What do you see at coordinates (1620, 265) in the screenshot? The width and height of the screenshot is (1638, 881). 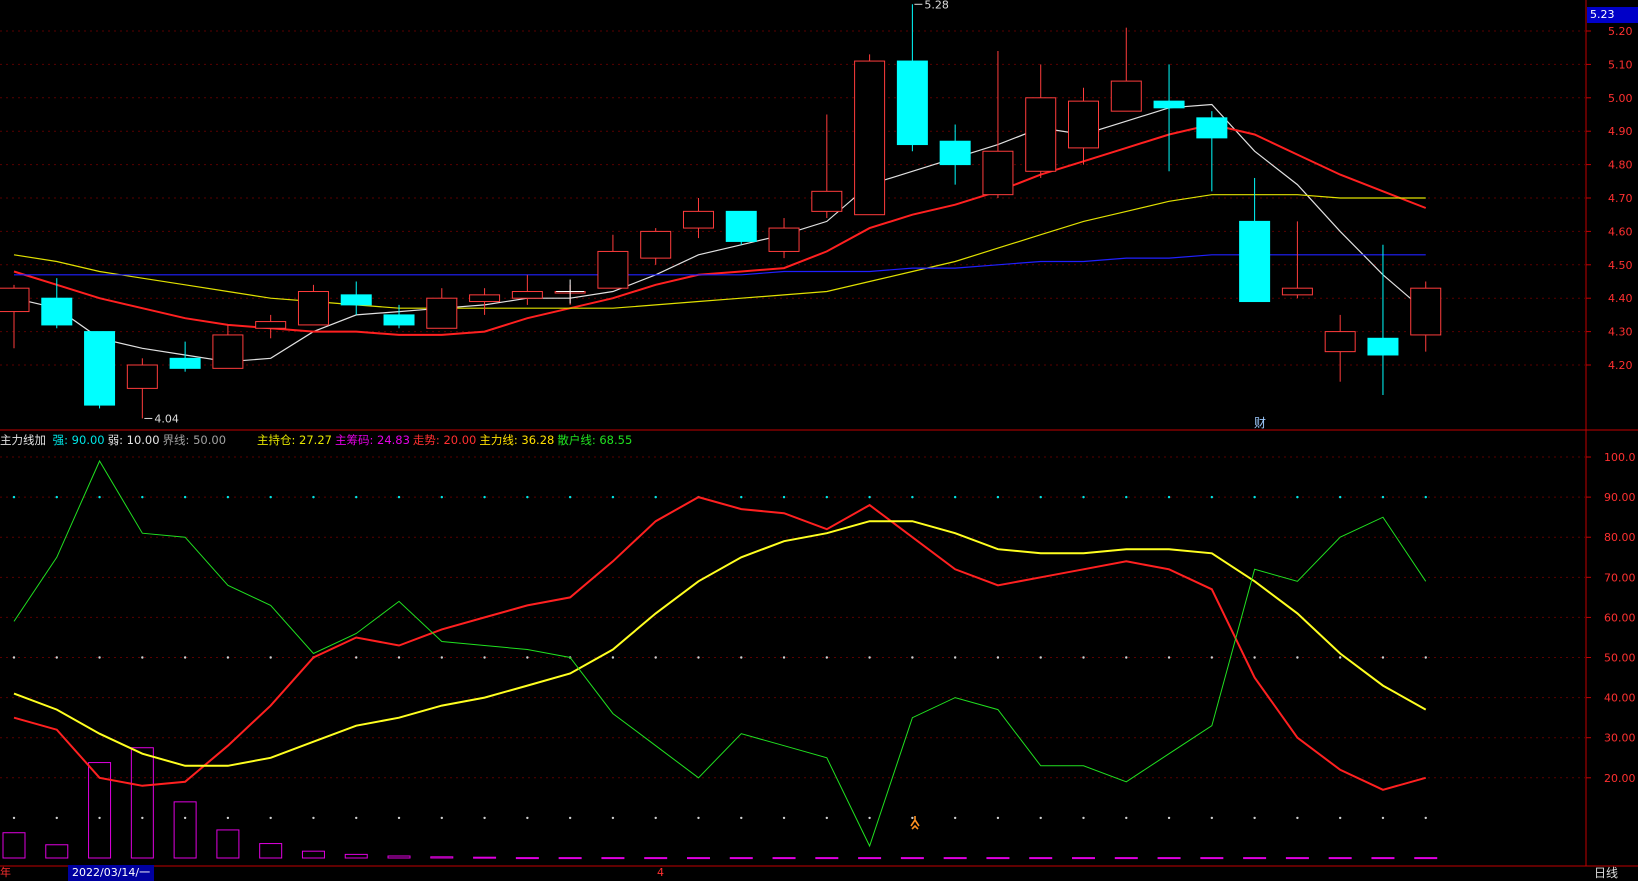 I see `price-tick-label: 4.50` at bounding box center [1620, 265].